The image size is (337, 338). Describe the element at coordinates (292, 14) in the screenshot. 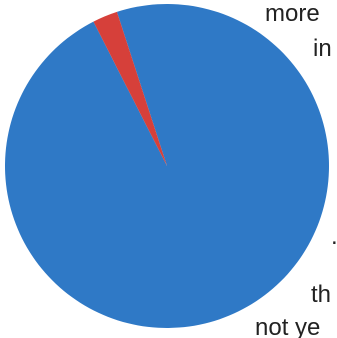

I see `text-fragment-more: more` at that location.